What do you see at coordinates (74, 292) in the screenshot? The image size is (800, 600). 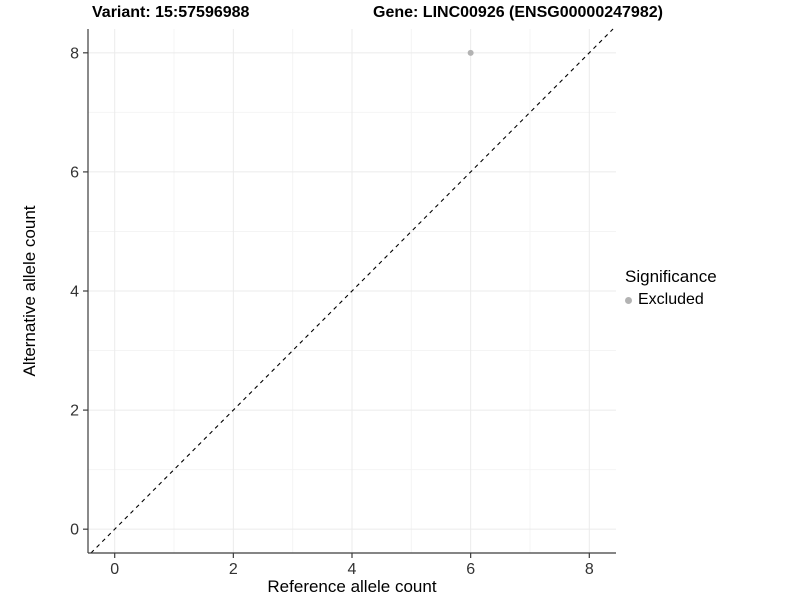 I see `y-tick-label: 4` at bounding box center [74, 292].